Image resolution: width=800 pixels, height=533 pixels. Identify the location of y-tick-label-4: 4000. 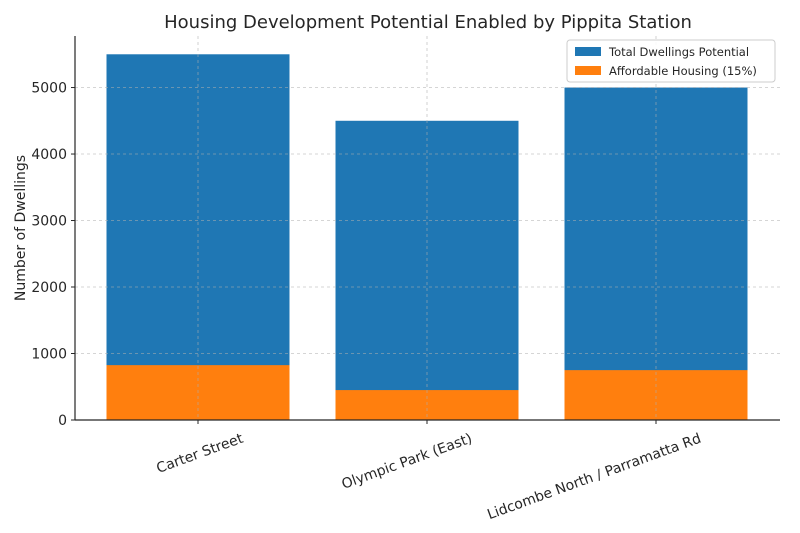
(49, 155).